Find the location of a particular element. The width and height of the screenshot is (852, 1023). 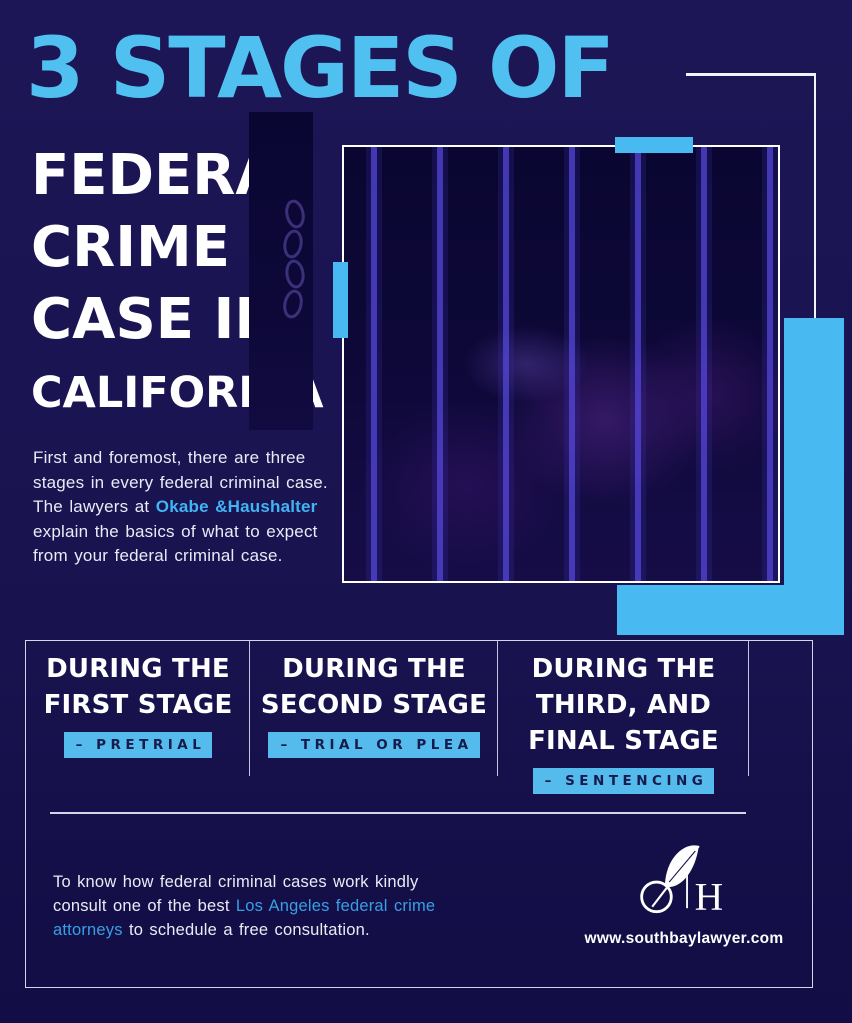

website-url: www.southbaylawyer.com is located at coordinates (684, 938).